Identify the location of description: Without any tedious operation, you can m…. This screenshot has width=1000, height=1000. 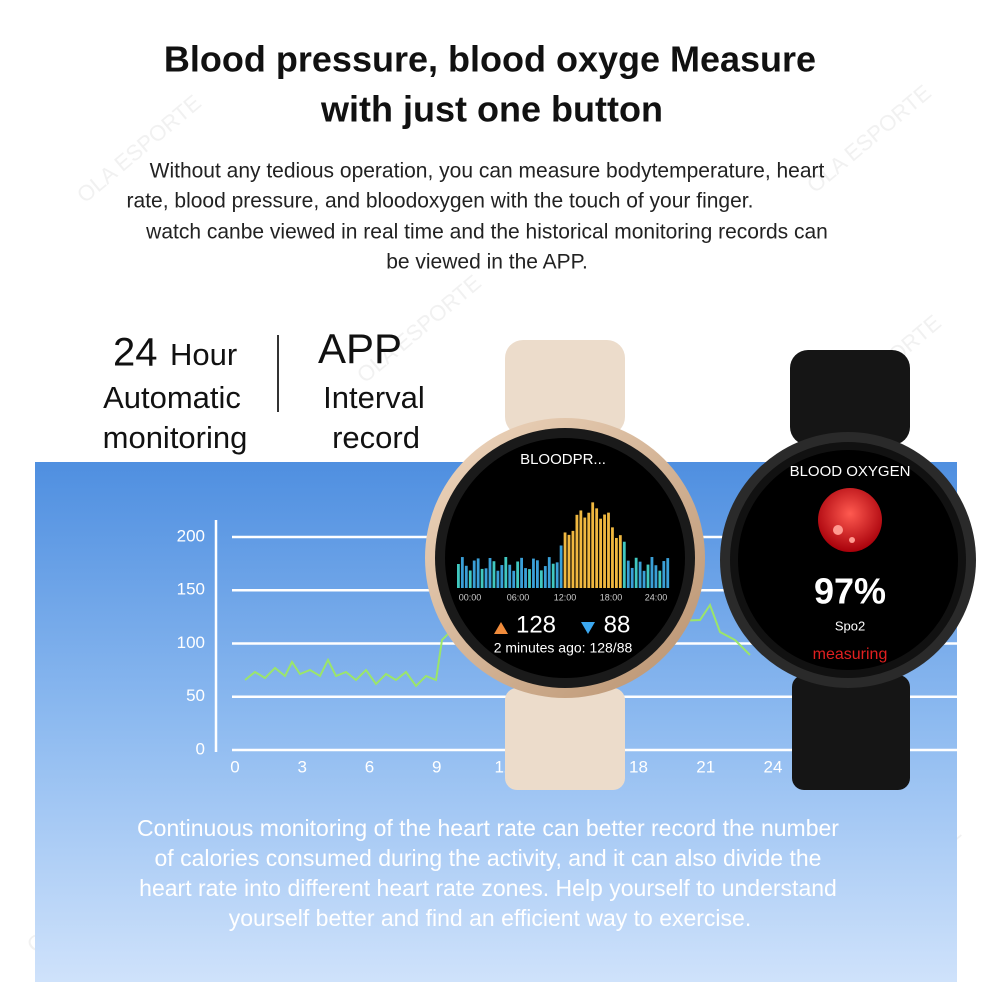
(487, 171).